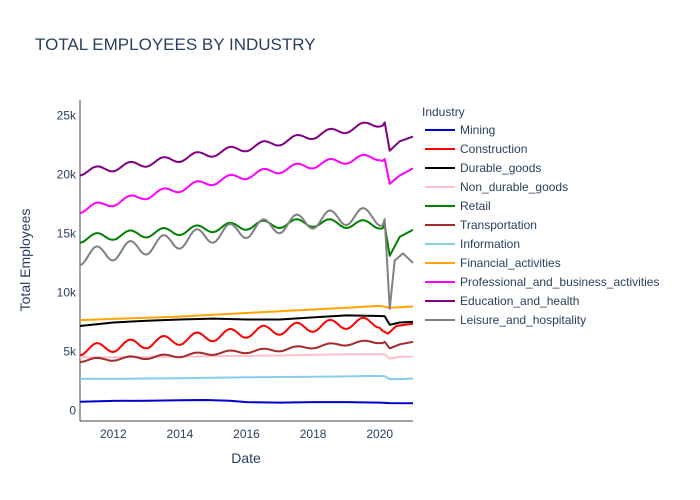  I want to click on y-tick-label: 15k, so click(67, 233).